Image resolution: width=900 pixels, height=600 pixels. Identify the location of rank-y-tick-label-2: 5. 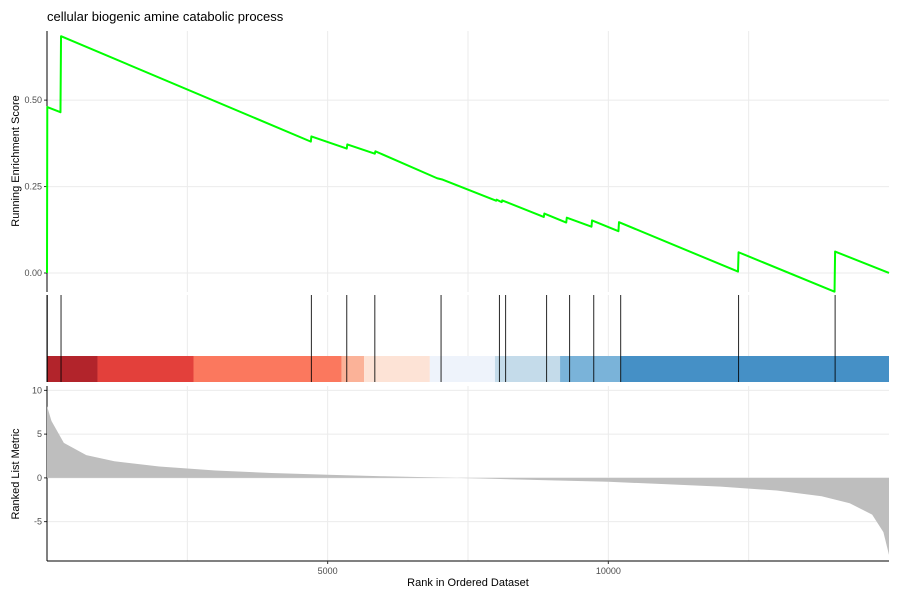
(39, 434).